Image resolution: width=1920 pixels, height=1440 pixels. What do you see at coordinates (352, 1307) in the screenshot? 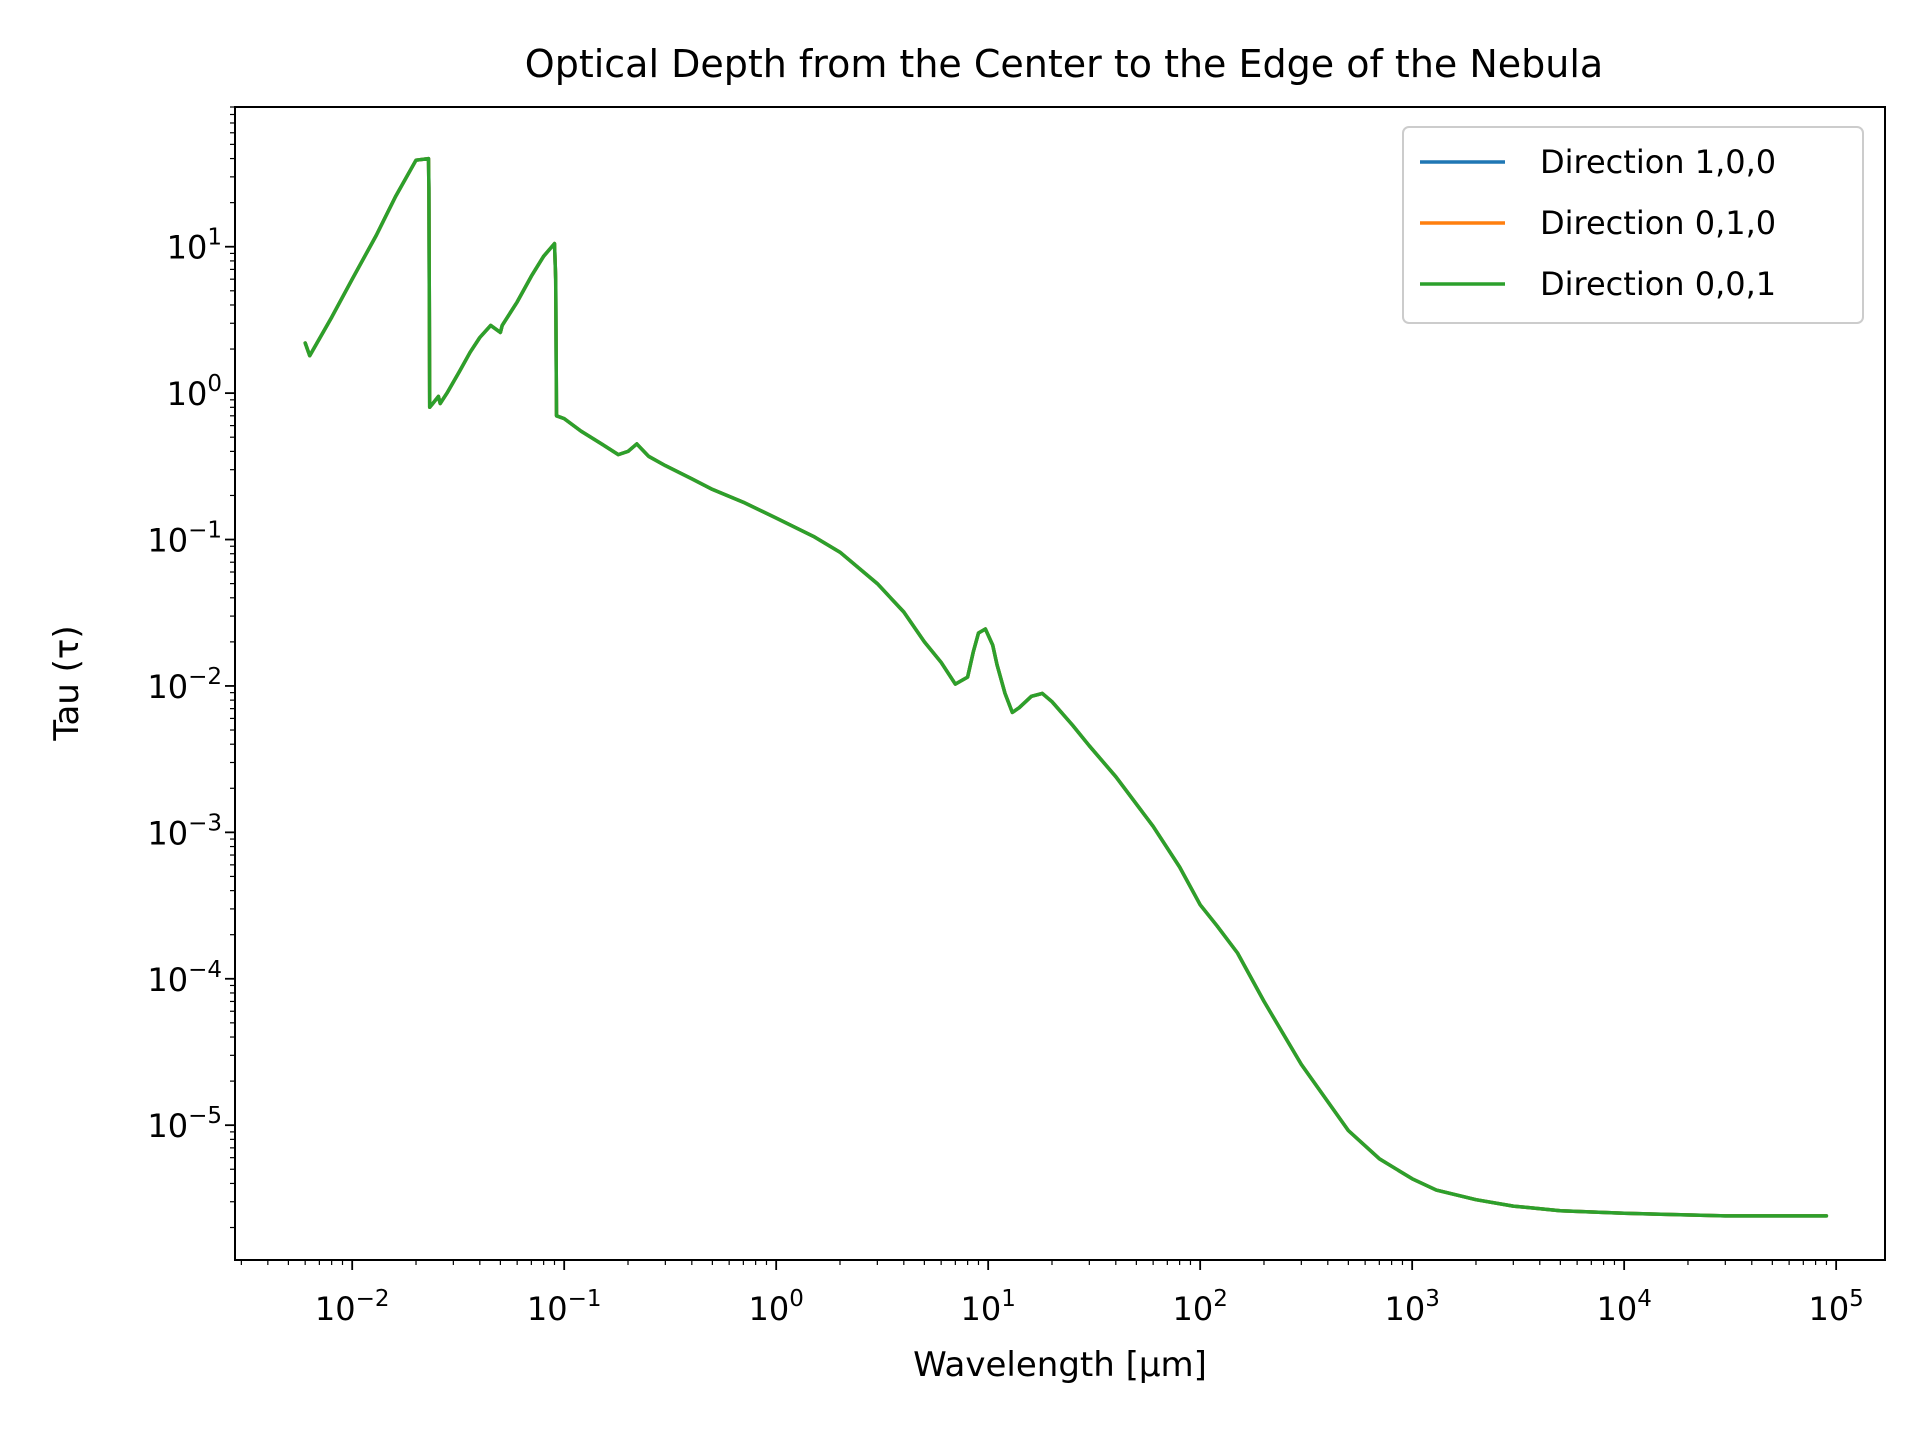
I see `x-tick-label: 10⁻²` at bounding box center [352, 1307].